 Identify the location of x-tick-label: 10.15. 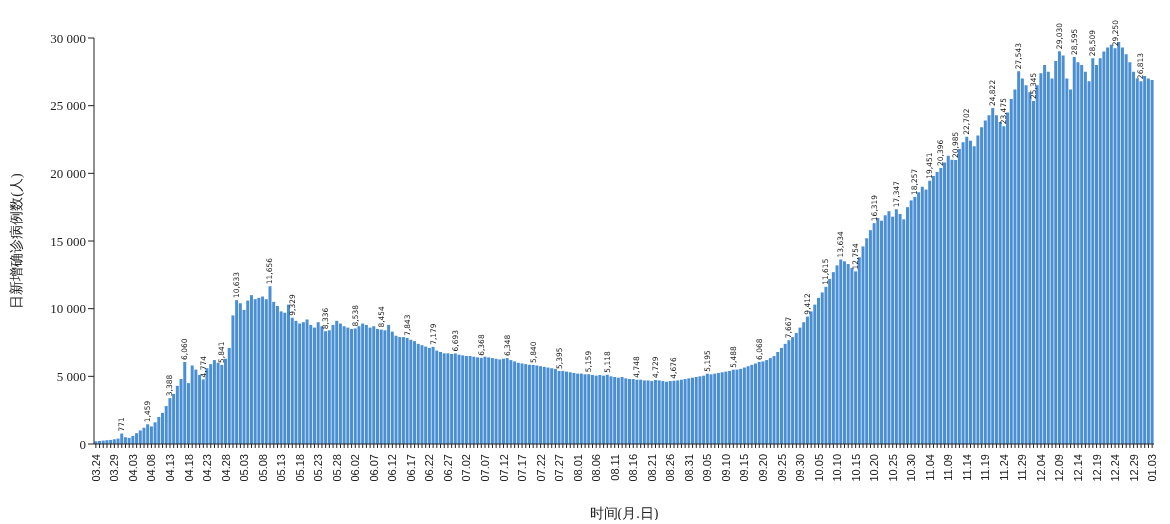
(855, 468).